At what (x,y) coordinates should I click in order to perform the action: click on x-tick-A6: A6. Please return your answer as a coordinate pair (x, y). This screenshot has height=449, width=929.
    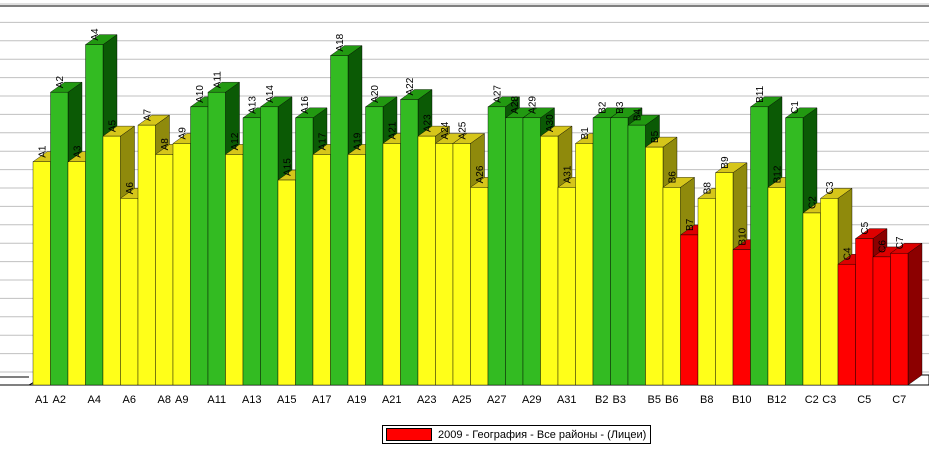
    Looking at the image, I should click on (129, 400).